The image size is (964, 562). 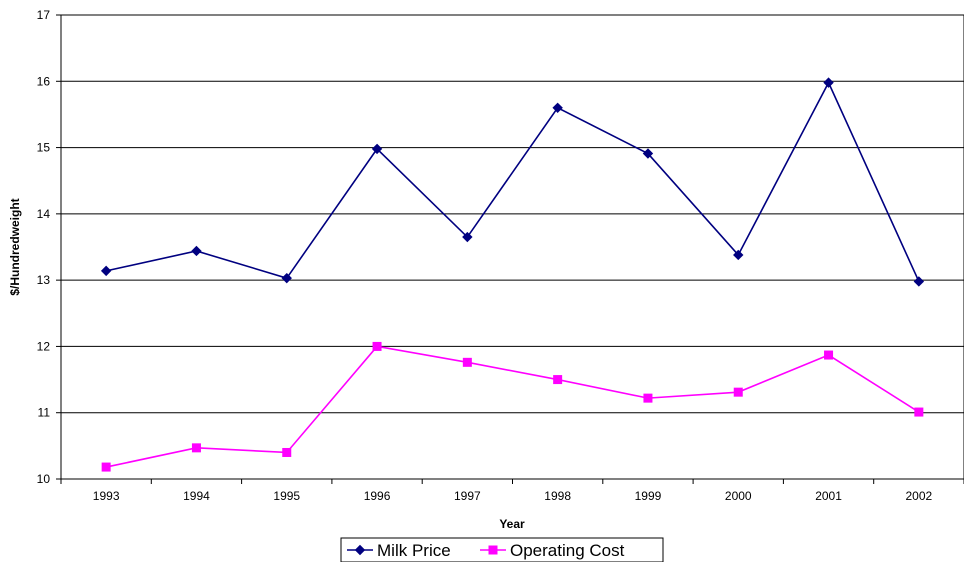 I want to click on legend: Milk Price Operating Cost, so click(x=502, y=549).